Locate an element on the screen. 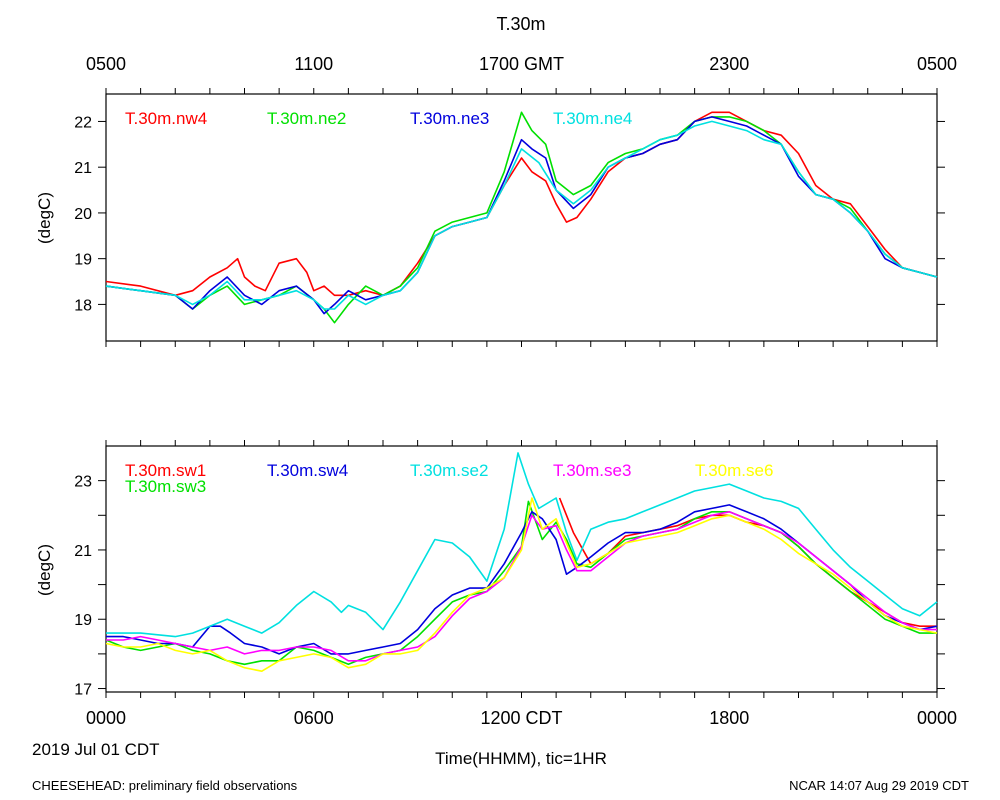 This screenshot has width=1000, height=800. bottom-axis-tick-label: 0600 is located at coordinates (314, 718).